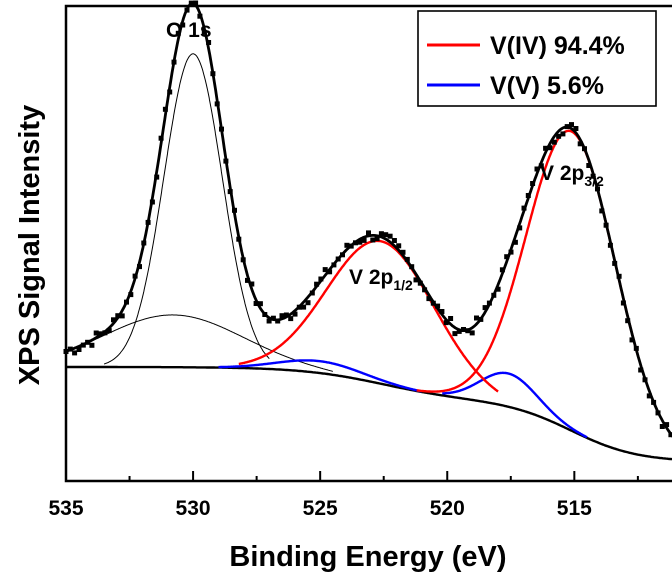 Image resolution: width=672 pixels, height=575 pixels. I want to click on annotation-v2p32-main: V 2p, so click(562, 173).